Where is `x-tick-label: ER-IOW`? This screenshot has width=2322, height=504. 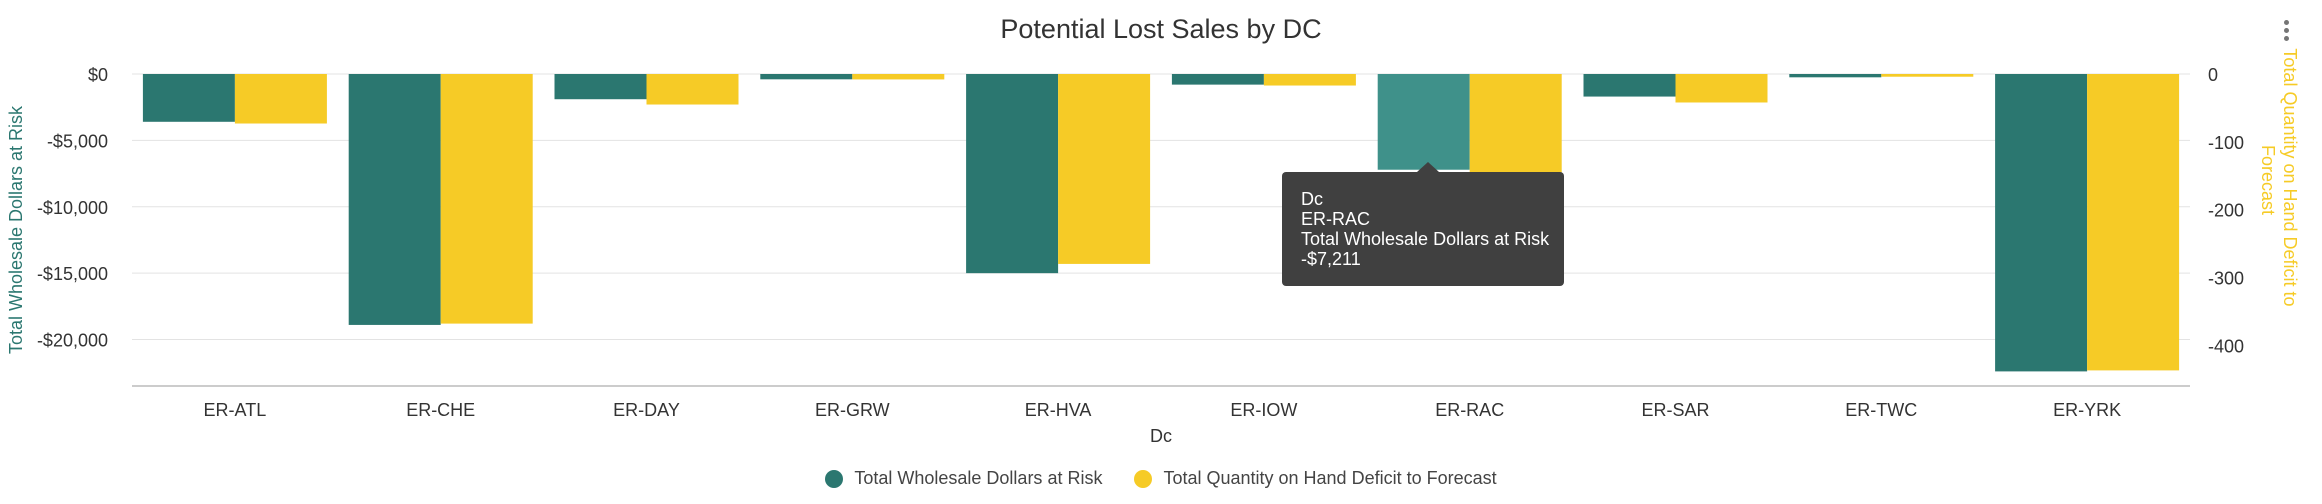 x-tick-label: ER-IOW is located at coordinates (1263, 410).